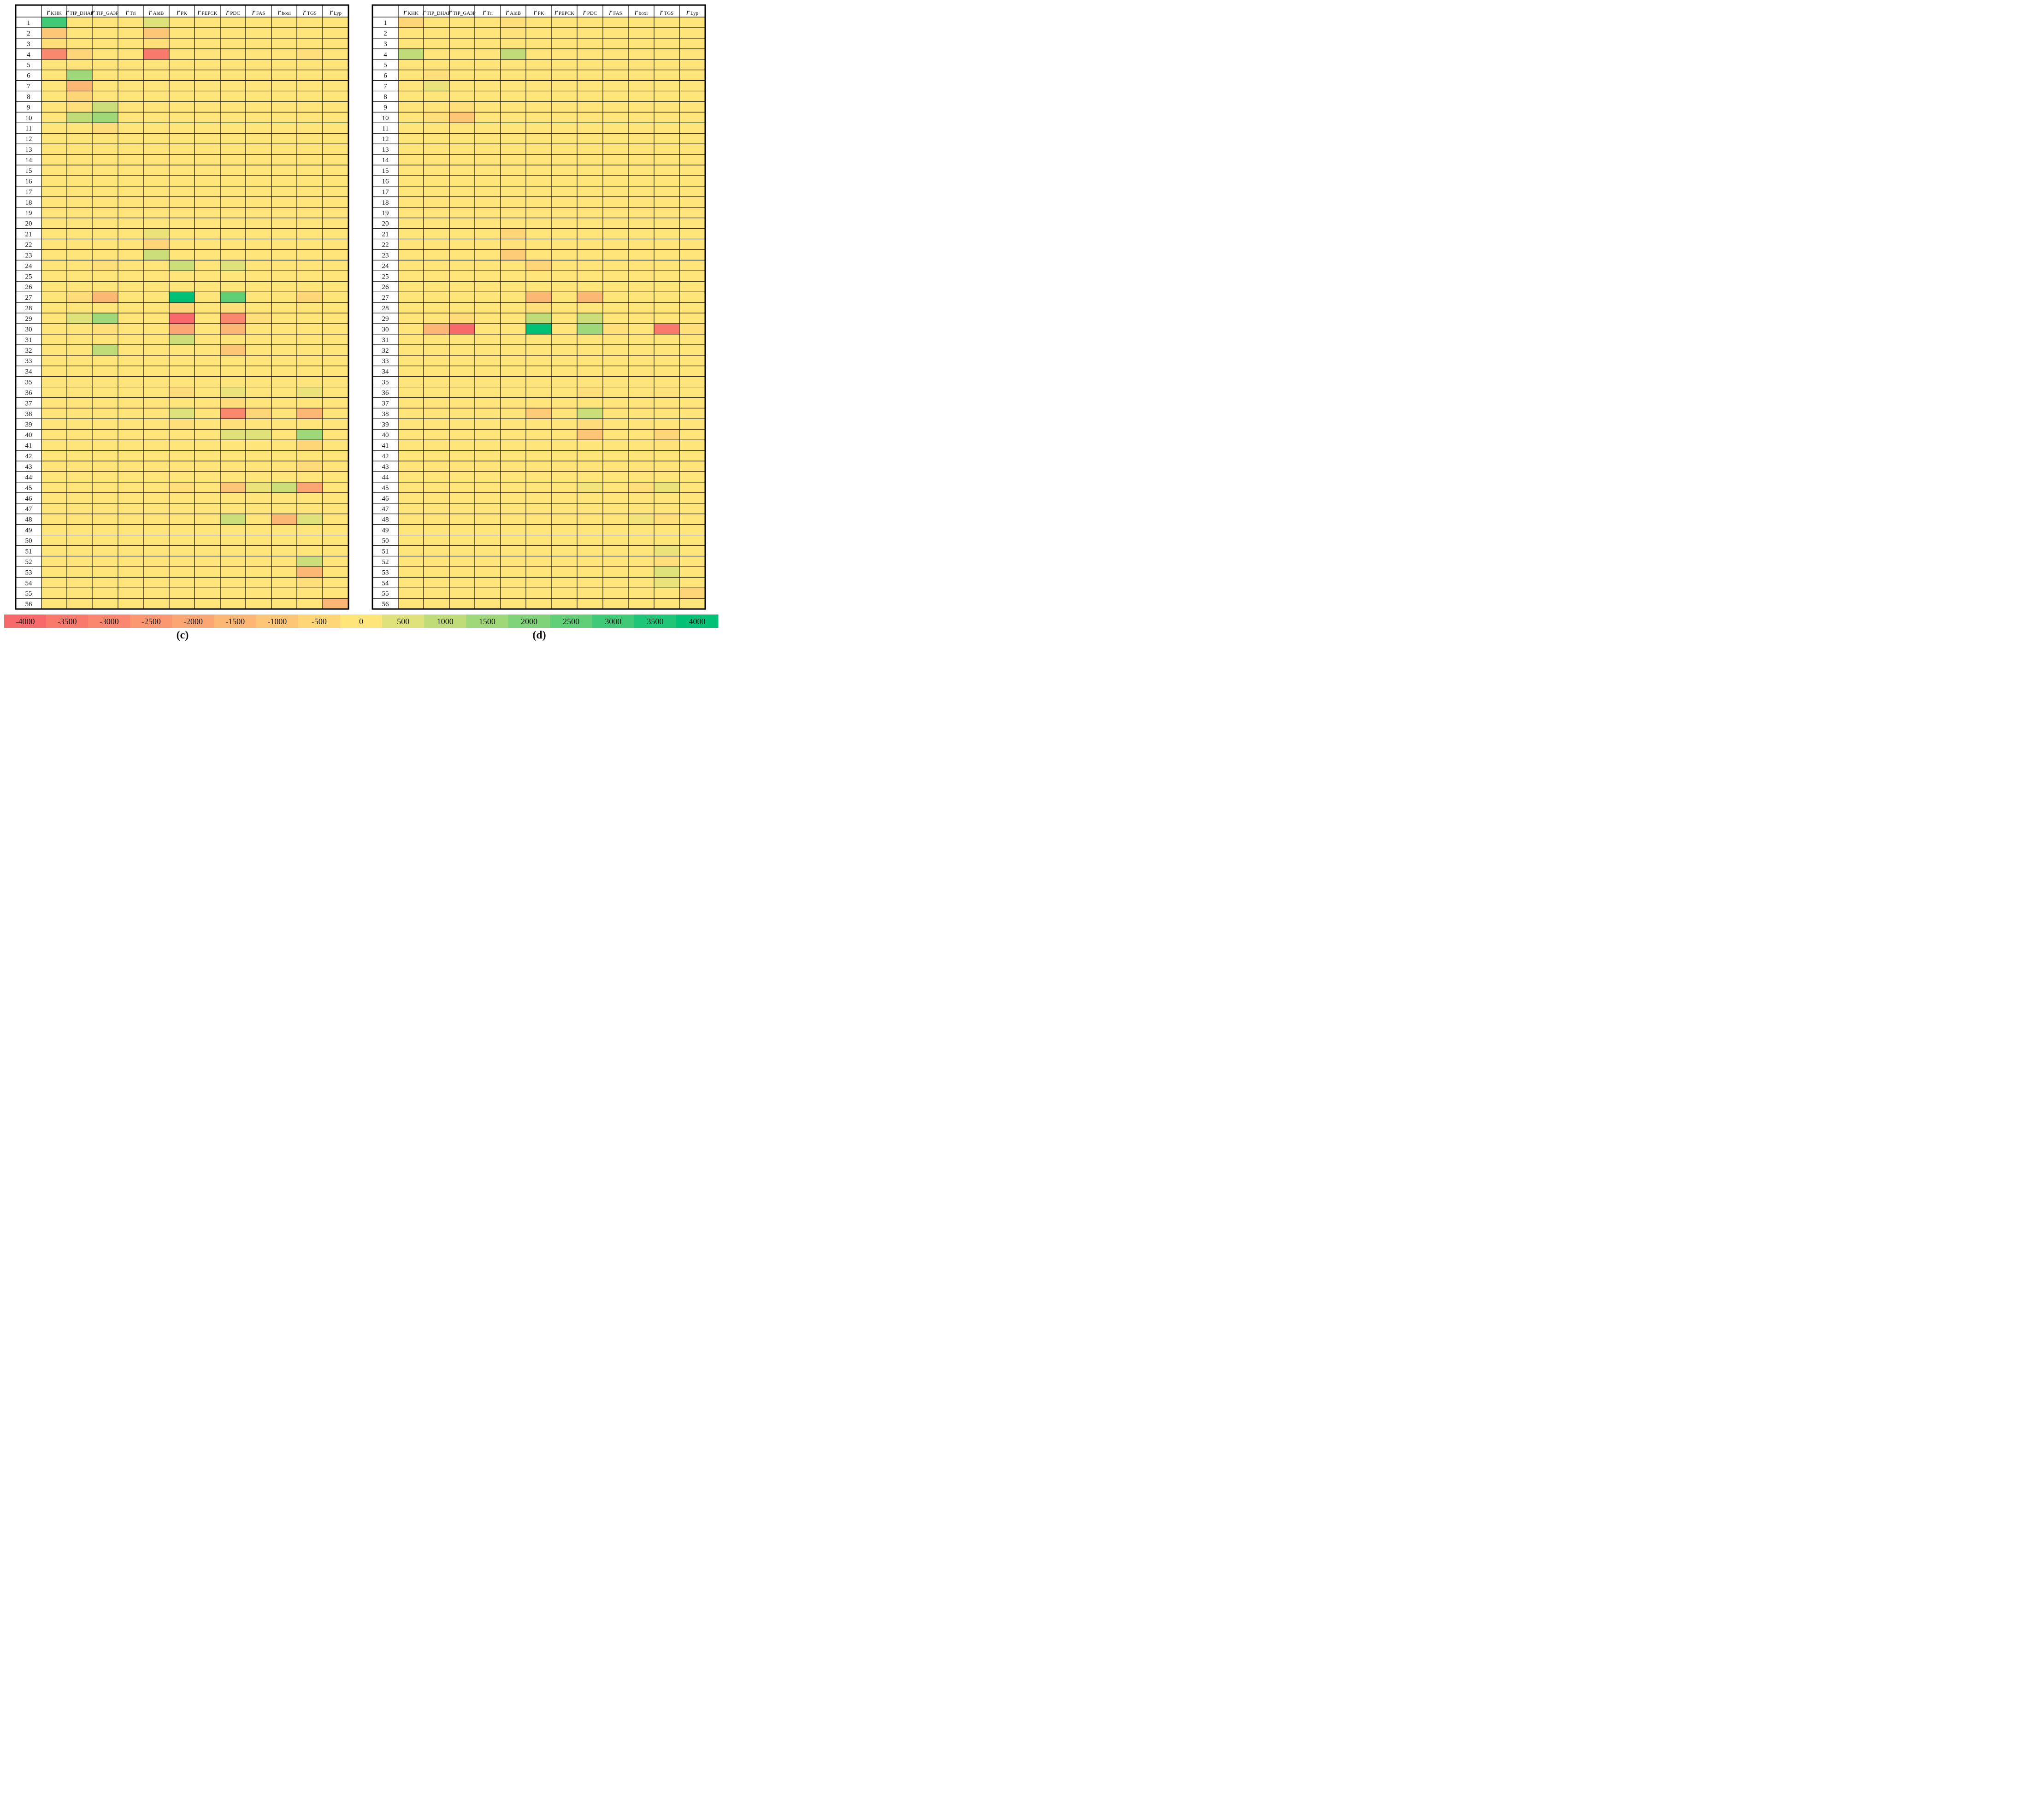  I want to click on legend-label: -1000, so click(277, 621).